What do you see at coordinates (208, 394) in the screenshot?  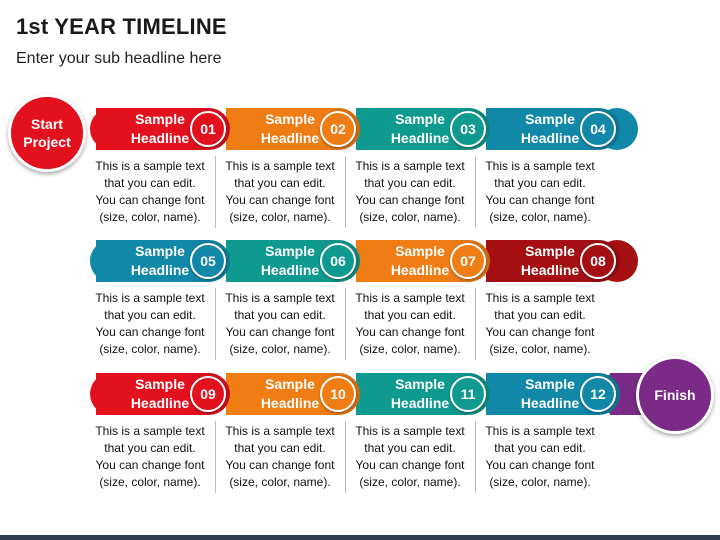 I see `step-number-badge: 09` at bounding box center [208, 394].